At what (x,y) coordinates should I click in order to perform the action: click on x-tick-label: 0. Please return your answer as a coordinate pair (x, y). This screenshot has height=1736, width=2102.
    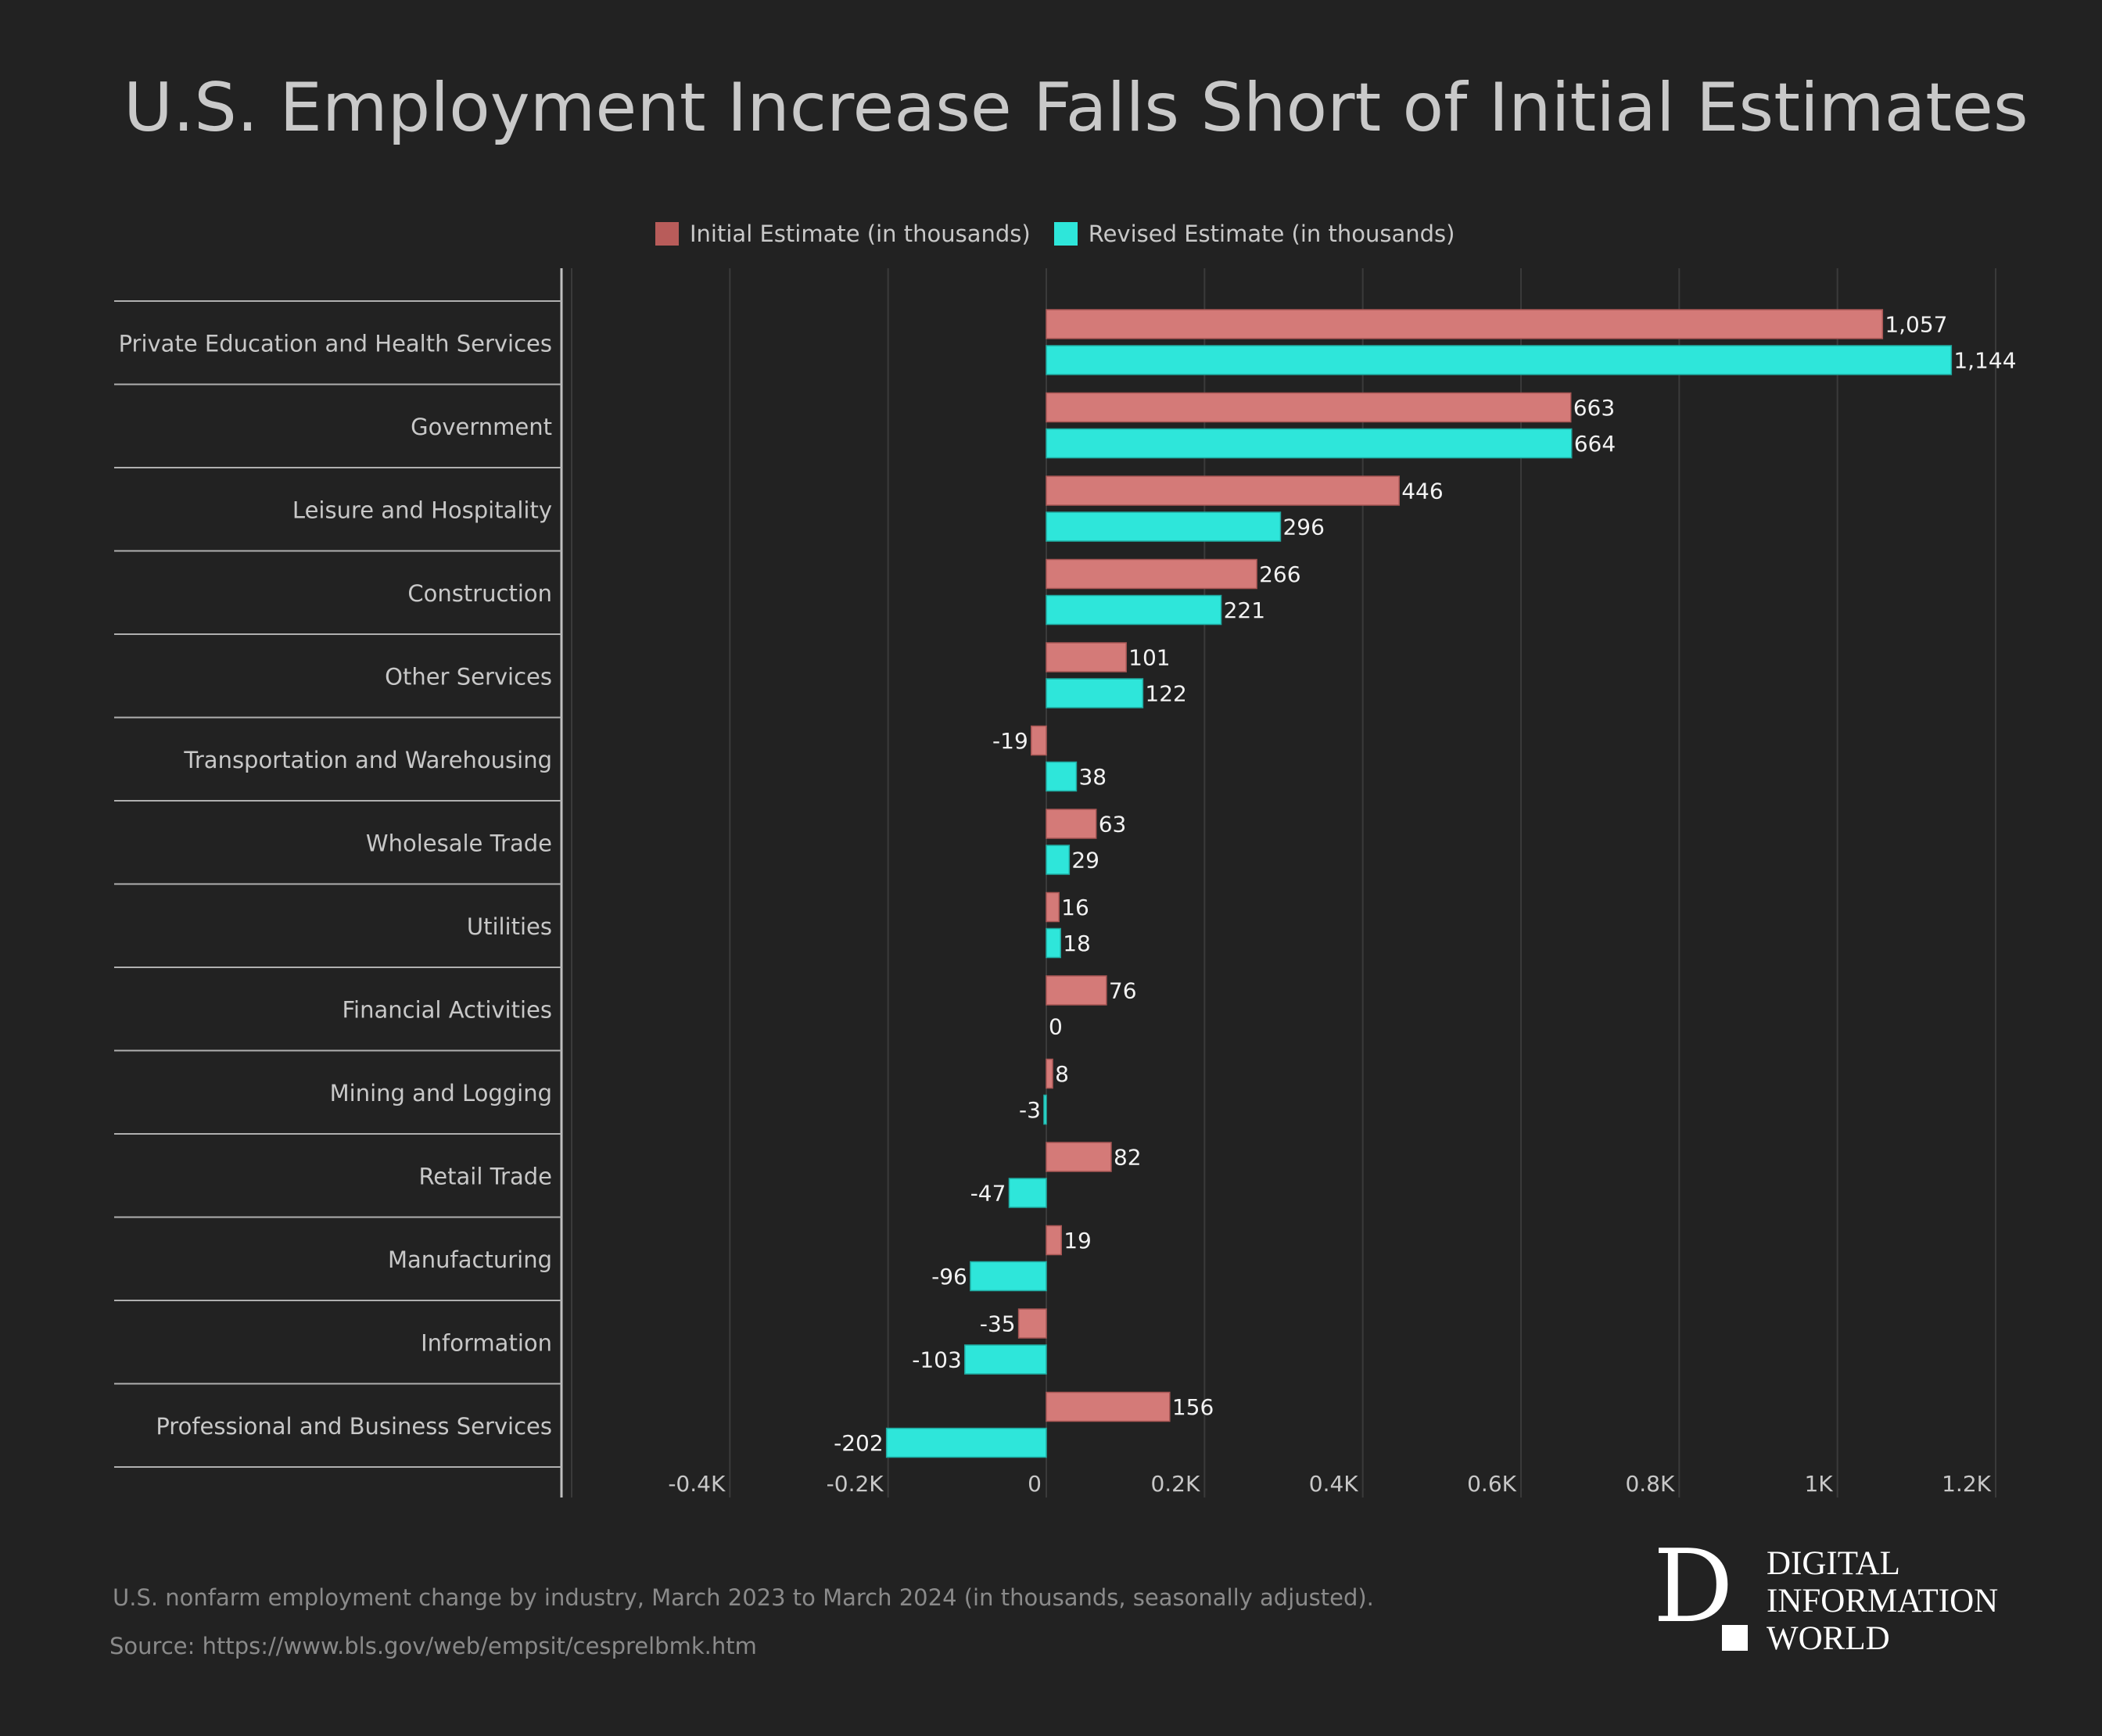
    Looking at the image, I should click on (1035, 1484).